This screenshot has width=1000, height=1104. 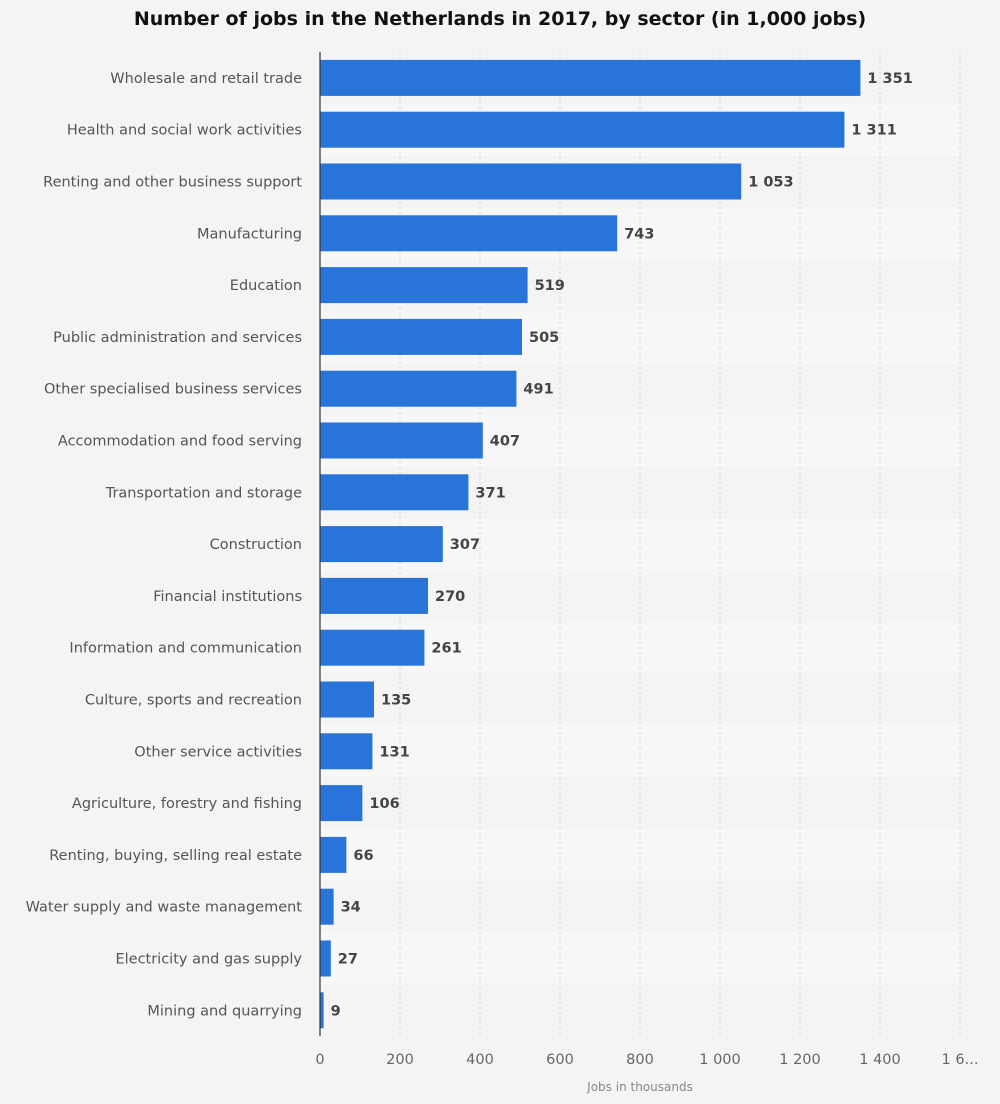 I want to click on category-label: Health and social work activities, so click(x=184, y=131).